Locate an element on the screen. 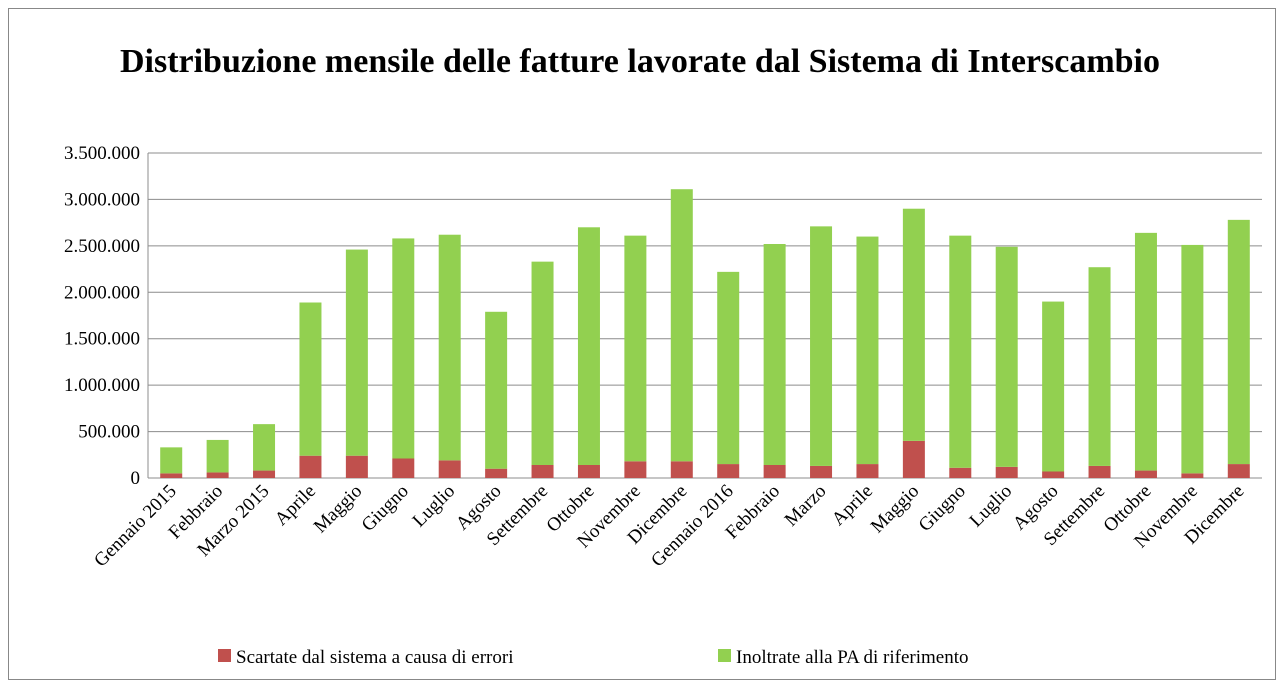 This screenshot has width=1284, height=687. y-tick-label: 2.000.000 is located at coordinates (102, 292).